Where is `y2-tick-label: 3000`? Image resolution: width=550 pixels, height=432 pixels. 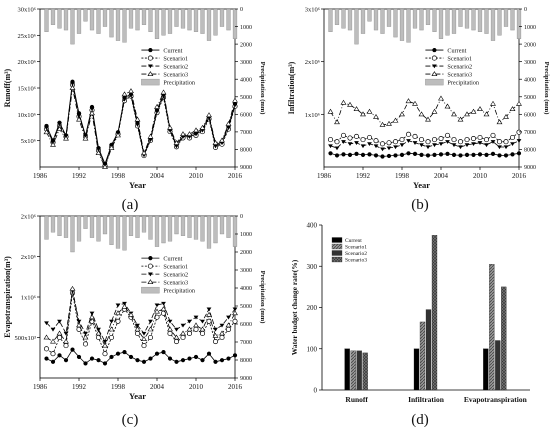
y2-tick-label: 3000 is located at coordinates (246, 63).